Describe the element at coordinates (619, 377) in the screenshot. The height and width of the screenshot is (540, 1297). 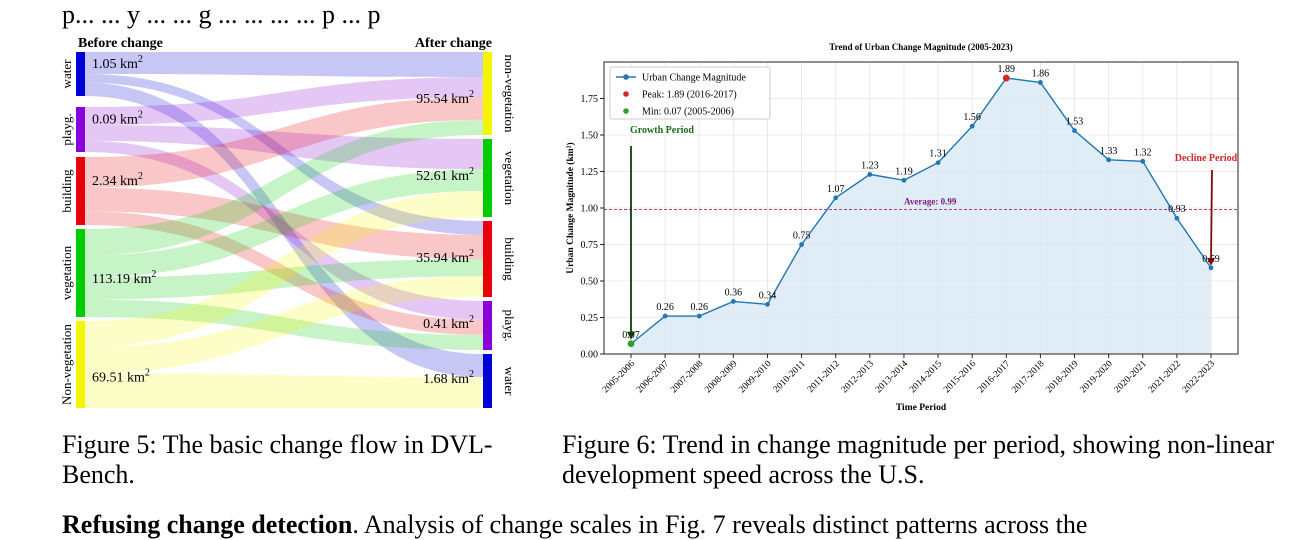
I see `x-tick-label: 2005-2006` at that location.